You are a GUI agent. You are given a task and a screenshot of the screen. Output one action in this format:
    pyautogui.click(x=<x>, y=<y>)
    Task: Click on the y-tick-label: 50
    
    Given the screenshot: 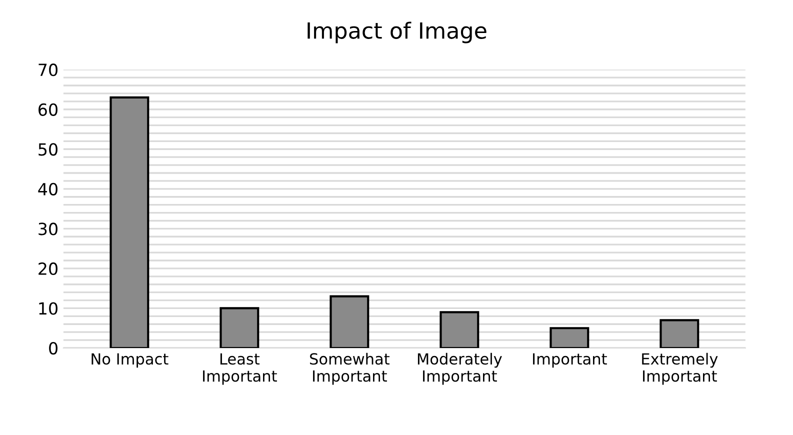 What is the action you would take?
    pyautogui.click(x=48, y=149)
    